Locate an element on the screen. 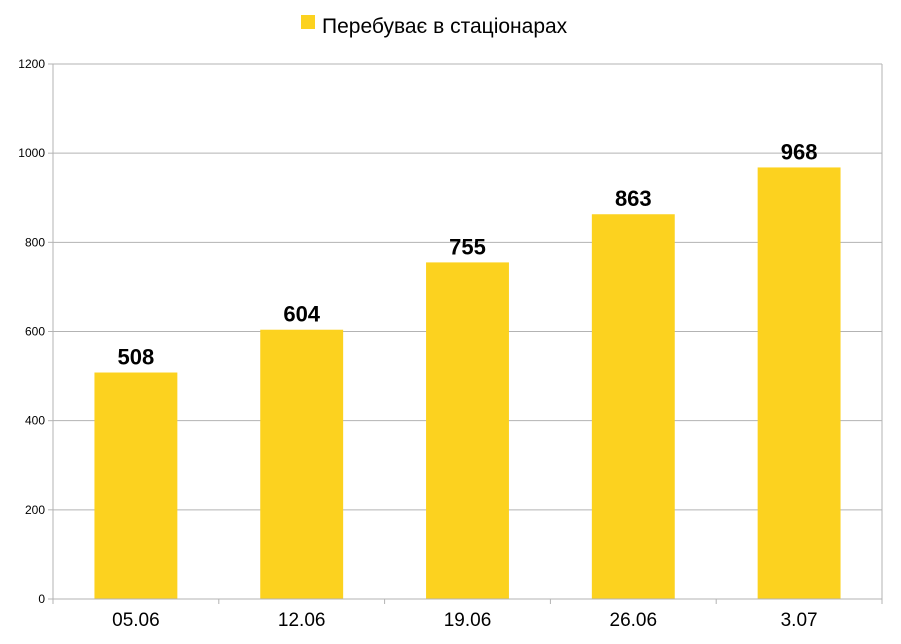 The height and width of the screenshot is (644, 901). y-tick-label: 1200 is located at coordinates (31, 64).